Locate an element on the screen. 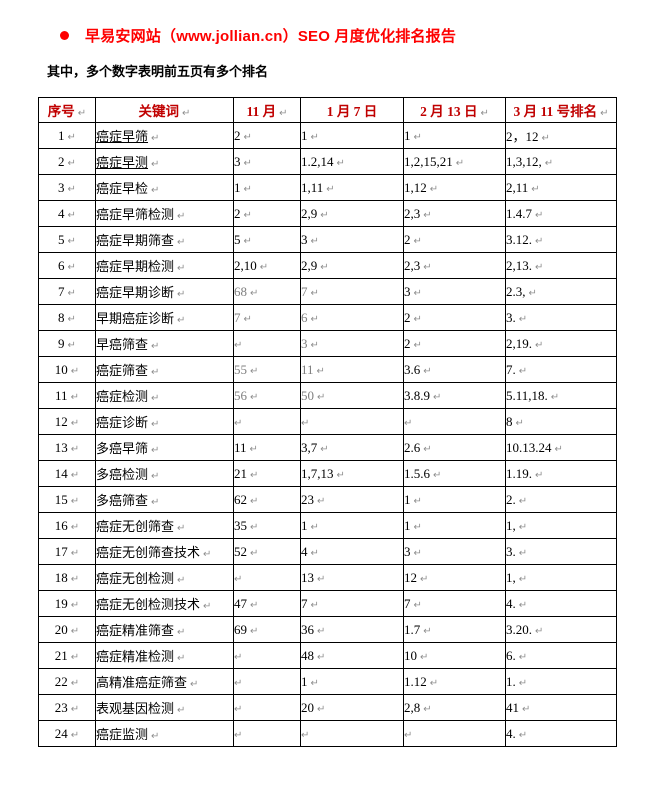  rank-value: 3.8.9 is located at coordinates (417, 395).